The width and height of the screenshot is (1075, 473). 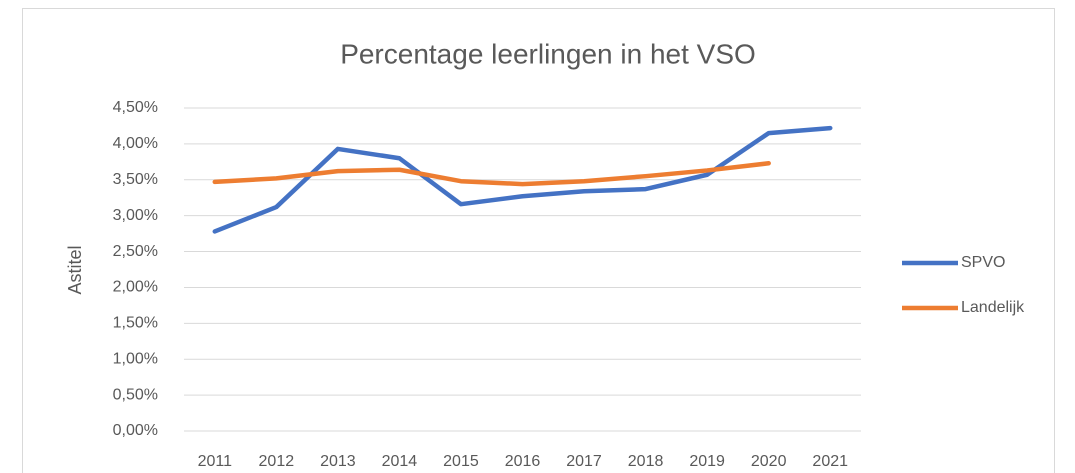 What do you see at coordinates (707, 461) in the screenshot?
I see `x-tick-label: 2019` at bounding box center [707, 461].